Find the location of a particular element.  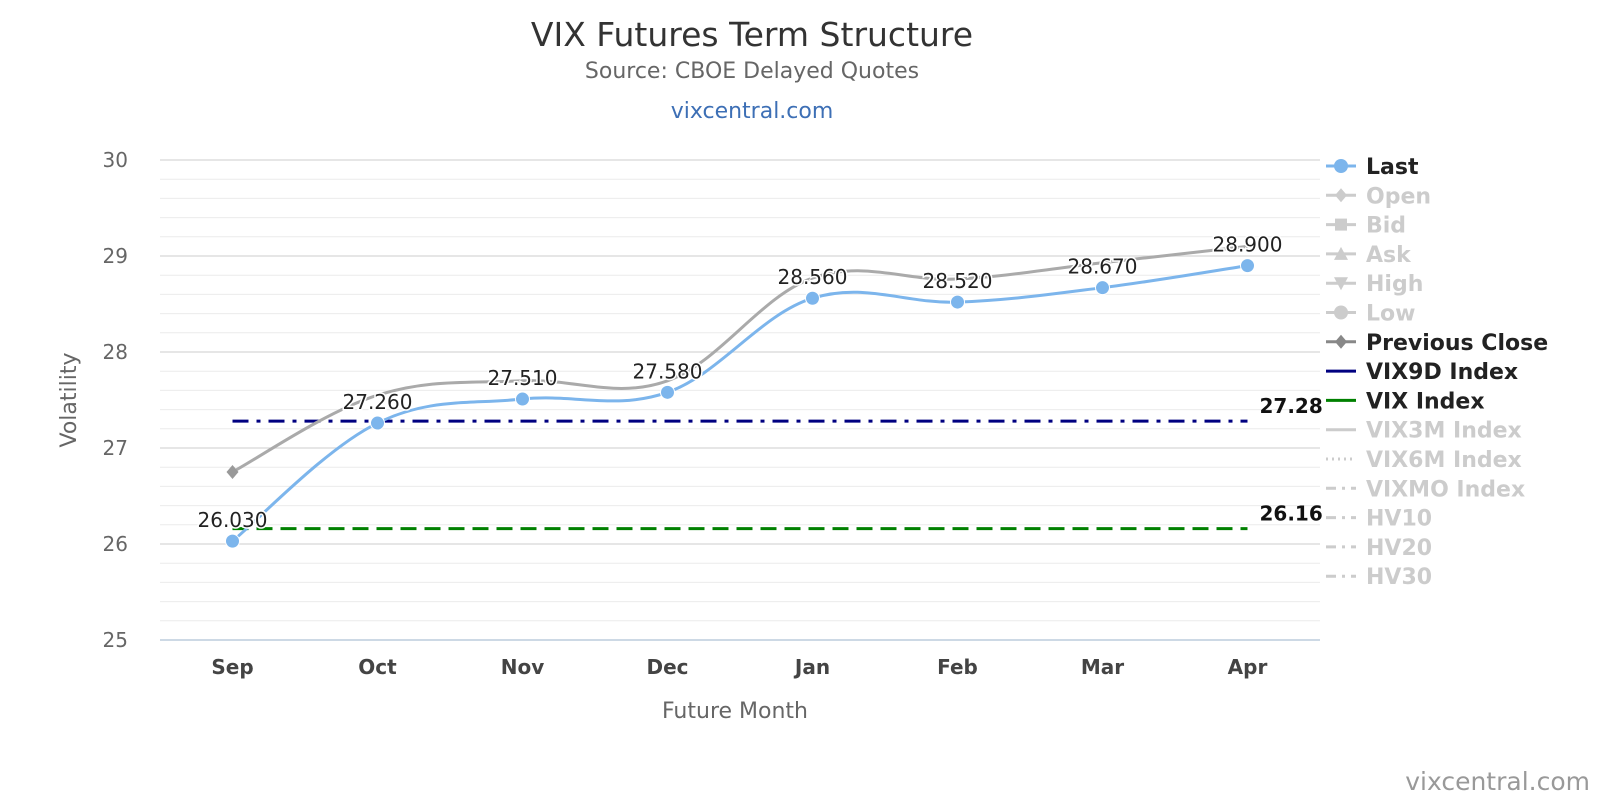

x-axis-title: Future Month is located at coordinates (735, 711).